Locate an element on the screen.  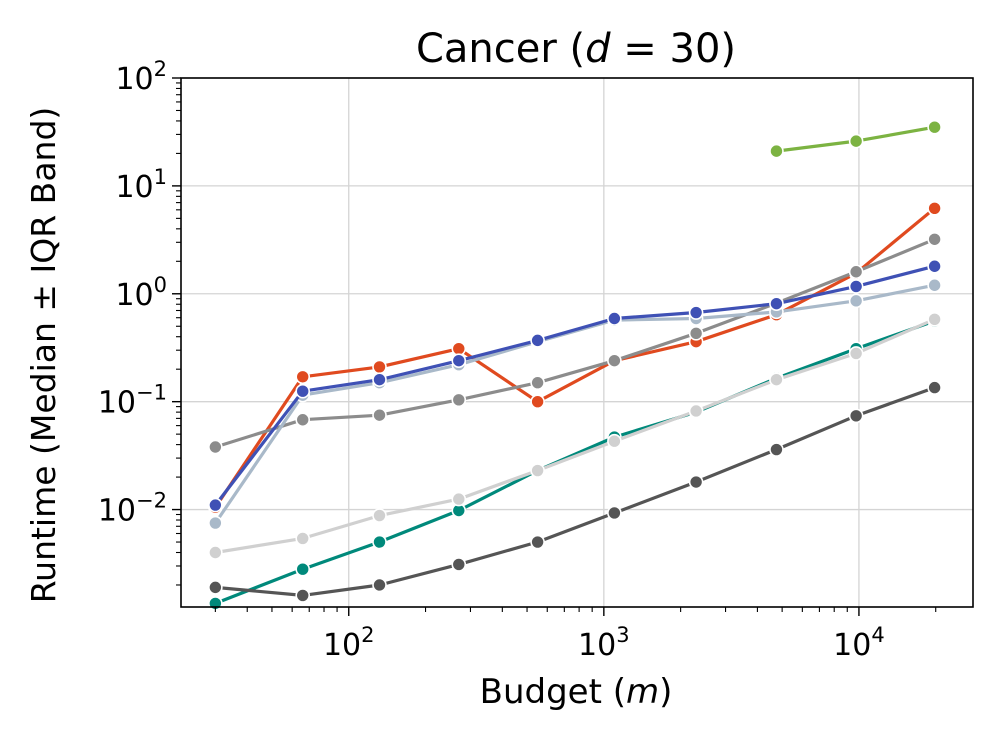
x-axis: 10² 10³ 10⁴ is located at coordinates (575, 635).